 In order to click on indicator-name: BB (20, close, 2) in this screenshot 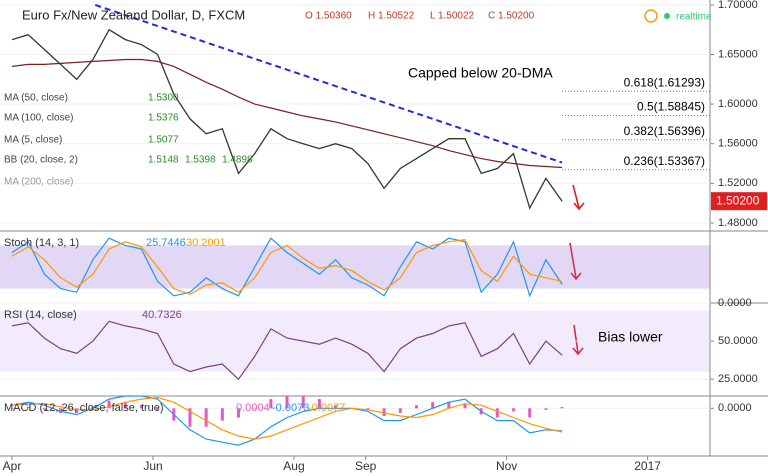, I will do `click(41, 160)`.